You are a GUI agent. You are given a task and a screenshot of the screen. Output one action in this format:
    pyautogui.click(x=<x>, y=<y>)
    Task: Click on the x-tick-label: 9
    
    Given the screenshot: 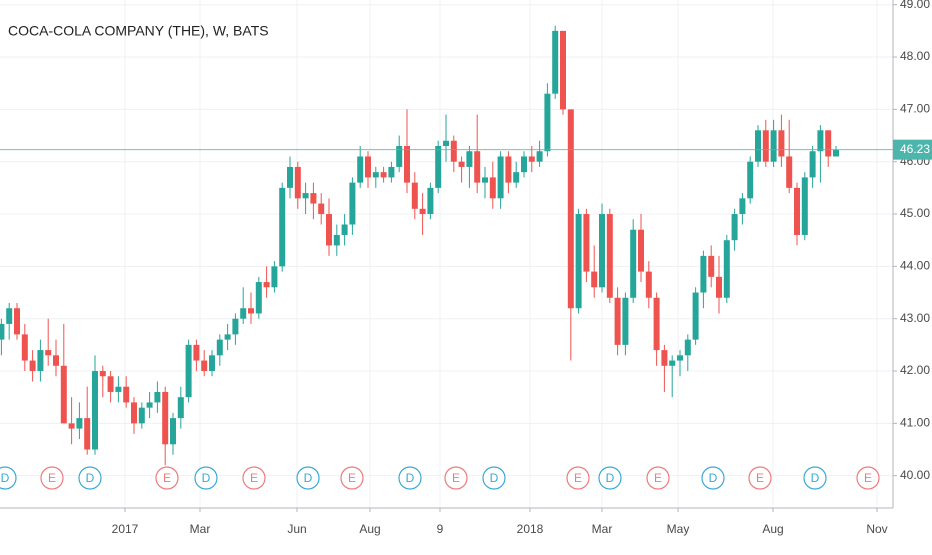 What is the action you would take?
    pyautogui.click(x=440, y=529)
    